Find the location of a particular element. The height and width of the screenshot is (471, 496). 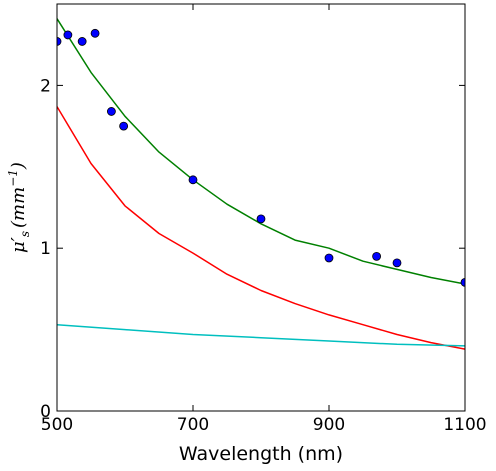

y-label-units: (mm is located at coordinates (18, 207).